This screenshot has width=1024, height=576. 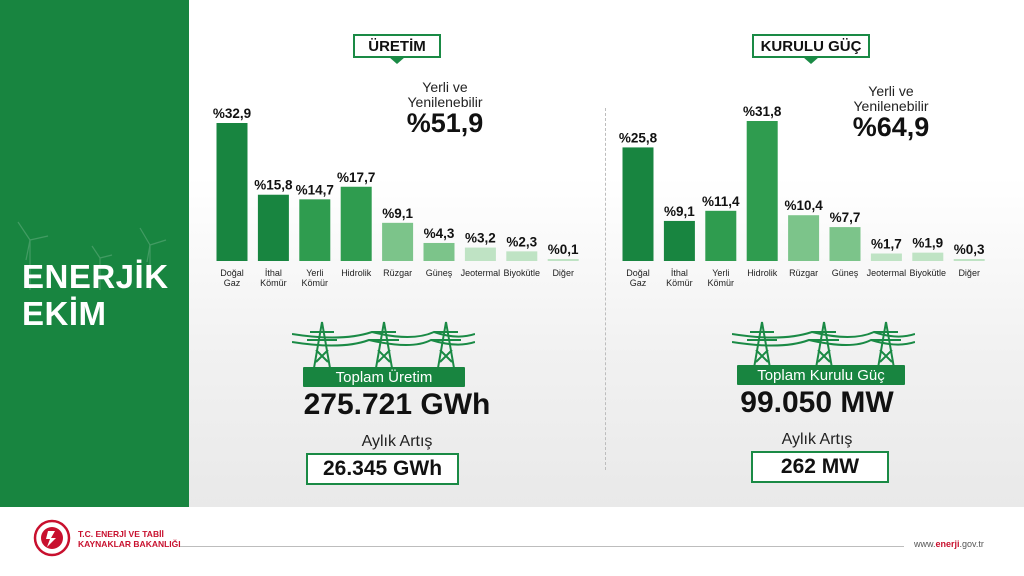 I want to click on capacity-total-label: Toplam Kurulu Güç, so click(x=821, y=375).